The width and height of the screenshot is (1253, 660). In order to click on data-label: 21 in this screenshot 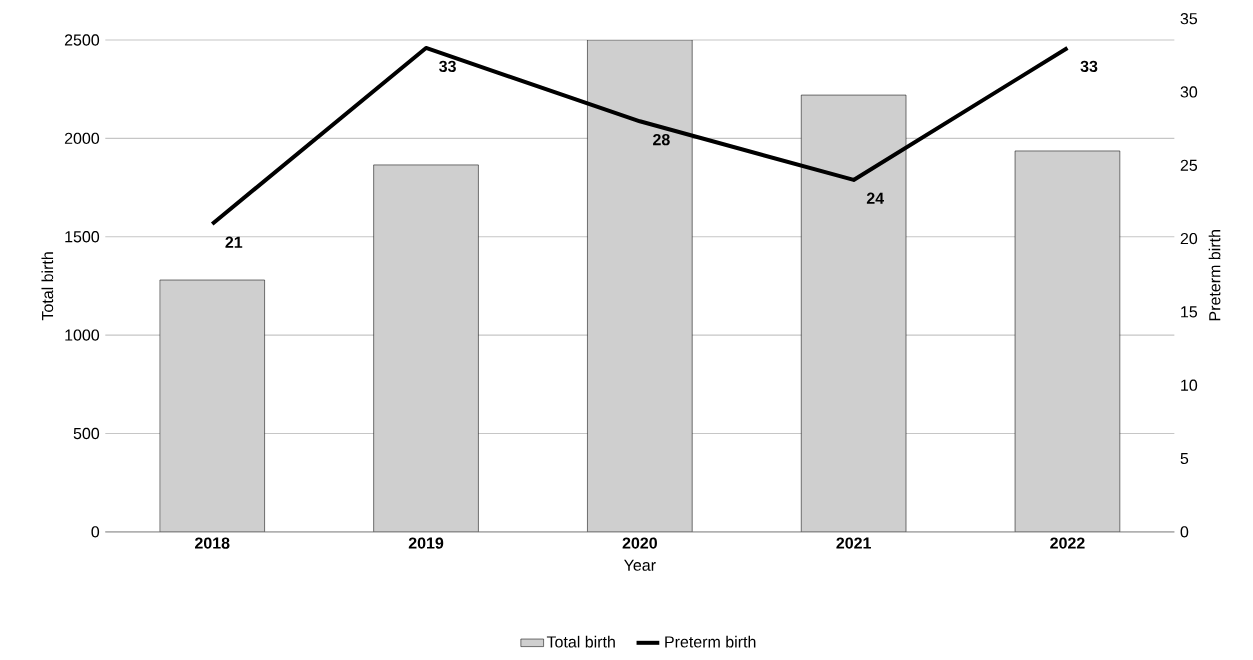, I will do `click(234, 242)`.